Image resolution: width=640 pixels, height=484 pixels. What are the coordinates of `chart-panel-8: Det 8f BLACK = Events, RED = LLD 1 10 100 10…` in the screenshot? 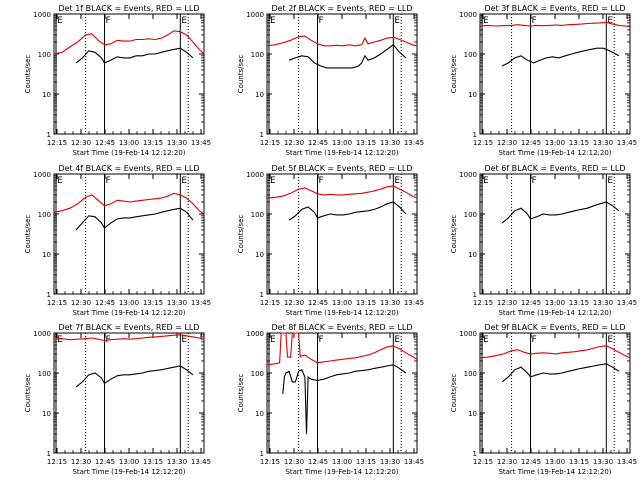 It's located at (330, 399).